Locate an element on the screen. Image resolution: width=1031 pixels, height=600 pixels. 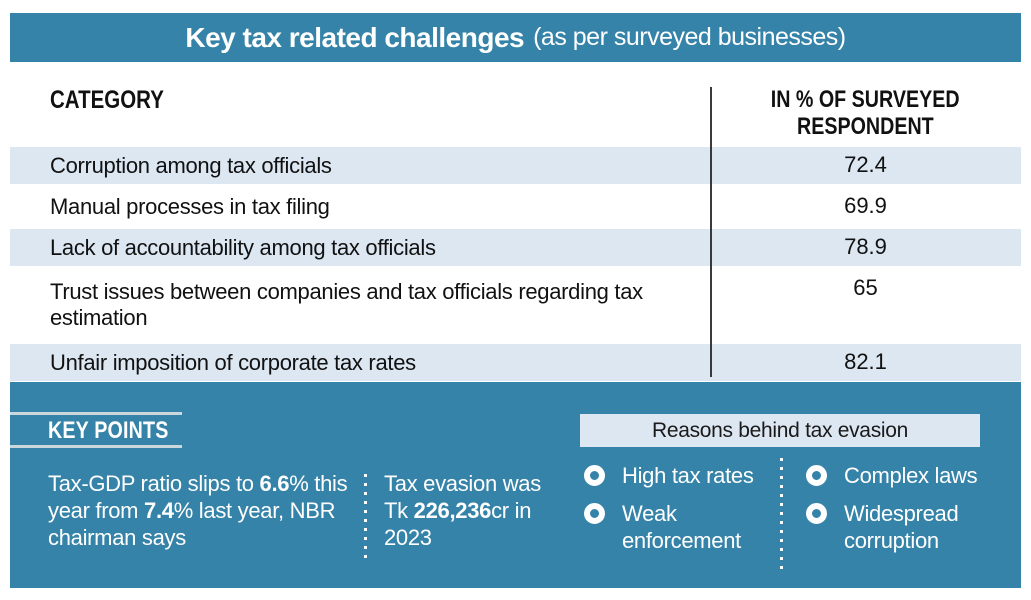
row-value: 69.9 is located at coordinates (865, 205).